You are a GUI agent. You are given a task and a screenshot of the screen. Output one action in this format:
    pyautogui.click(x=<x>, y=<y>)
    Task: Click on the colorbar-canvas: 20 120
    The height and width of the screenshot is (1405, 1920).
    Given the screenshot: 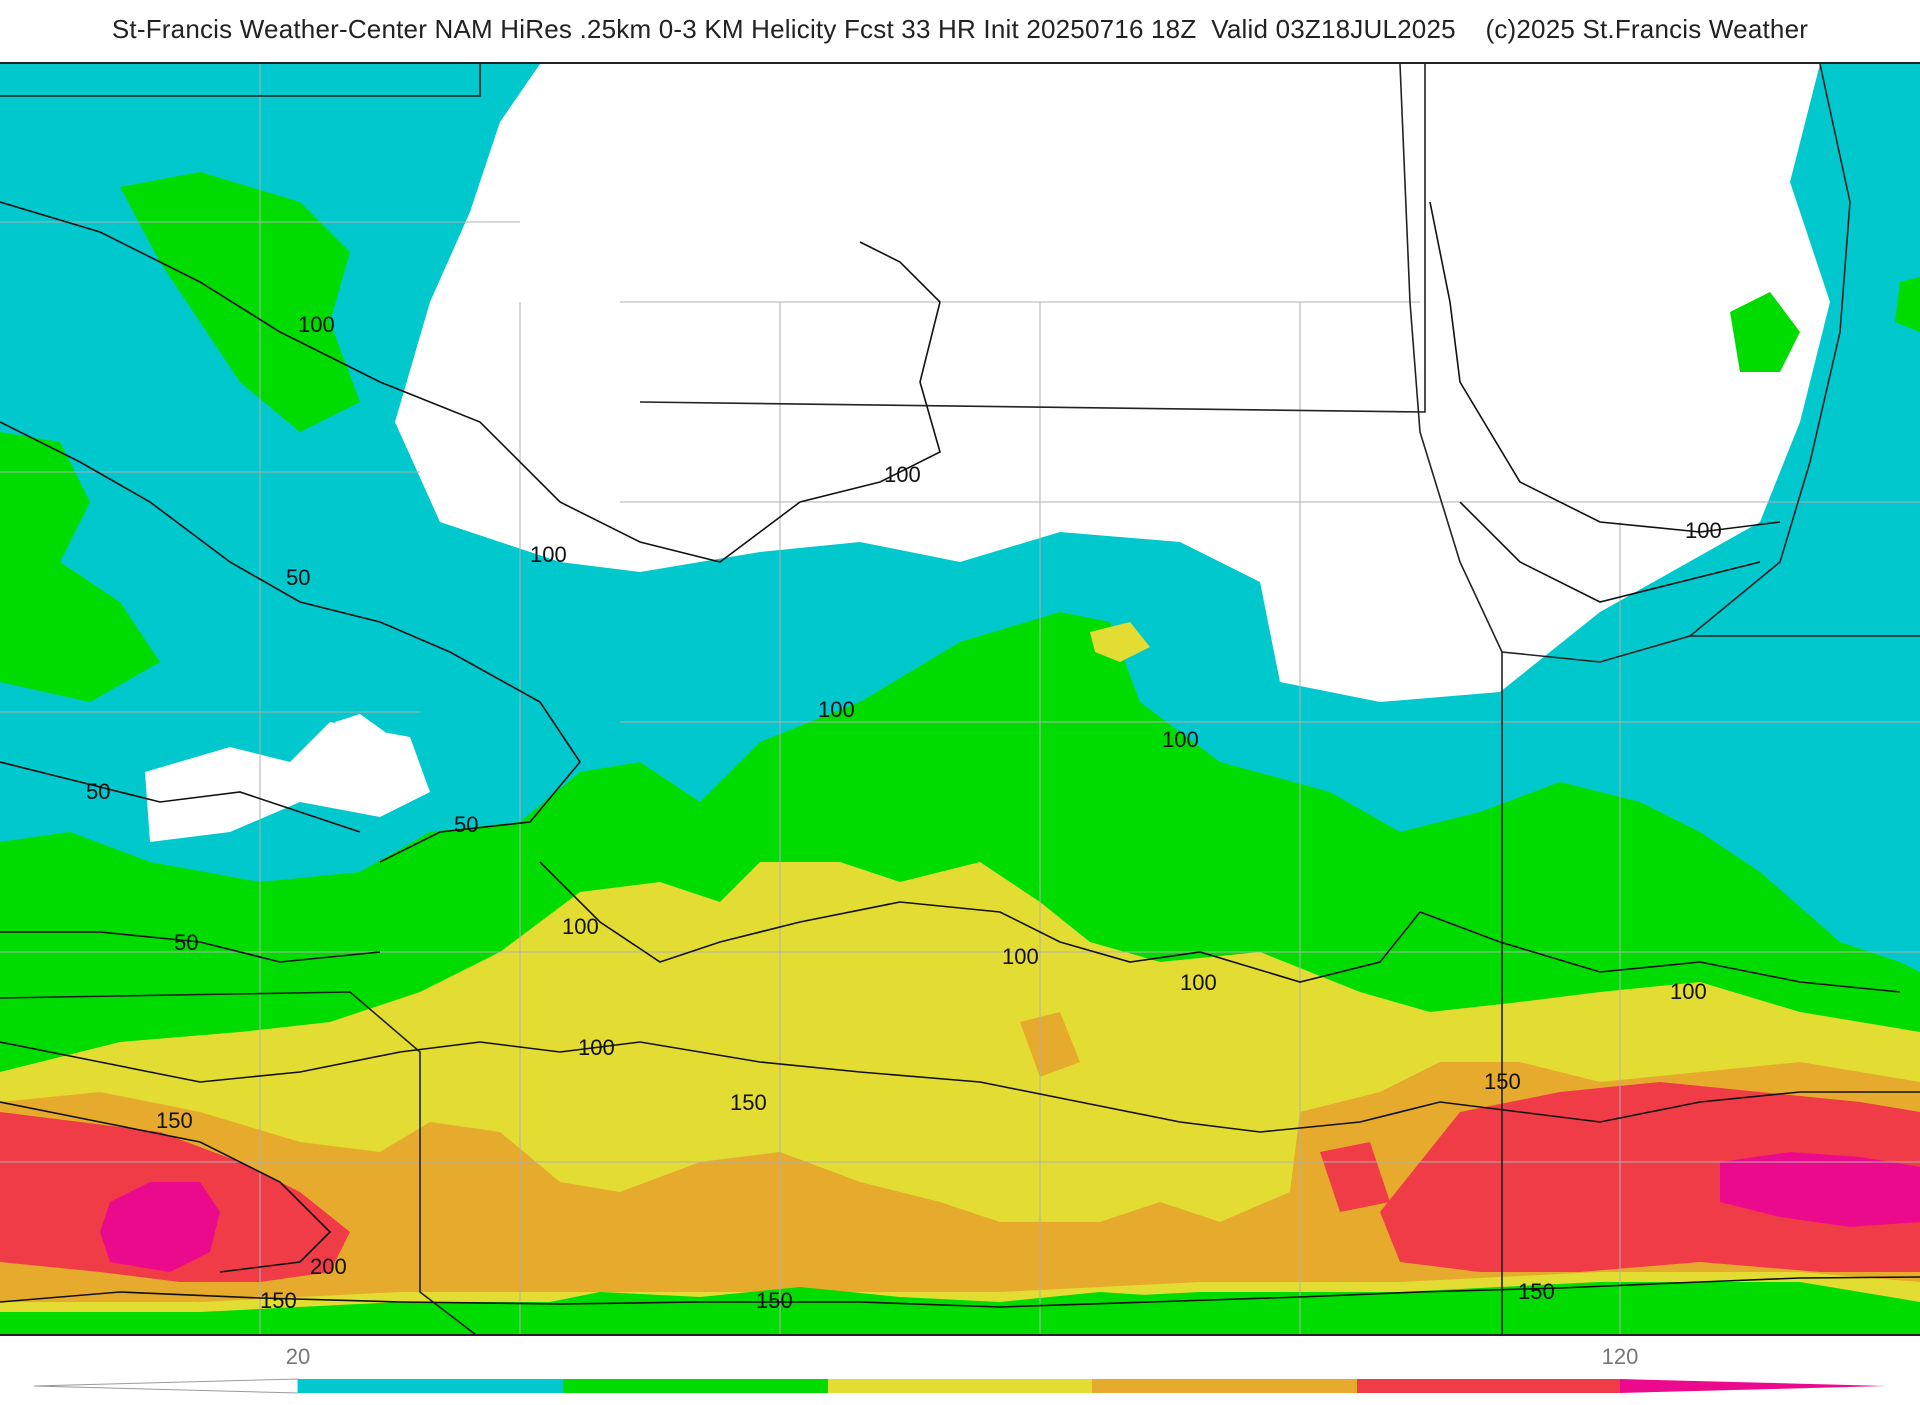 What is the action you would take?
    pyautogui.click(x=959, y=1369)
    